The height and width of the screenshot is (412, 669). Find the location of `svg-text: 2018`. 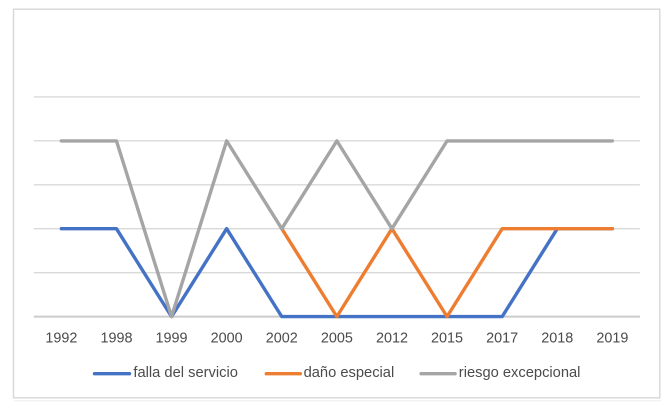

svg-text: 2018 is located at coordinates (557, 339).